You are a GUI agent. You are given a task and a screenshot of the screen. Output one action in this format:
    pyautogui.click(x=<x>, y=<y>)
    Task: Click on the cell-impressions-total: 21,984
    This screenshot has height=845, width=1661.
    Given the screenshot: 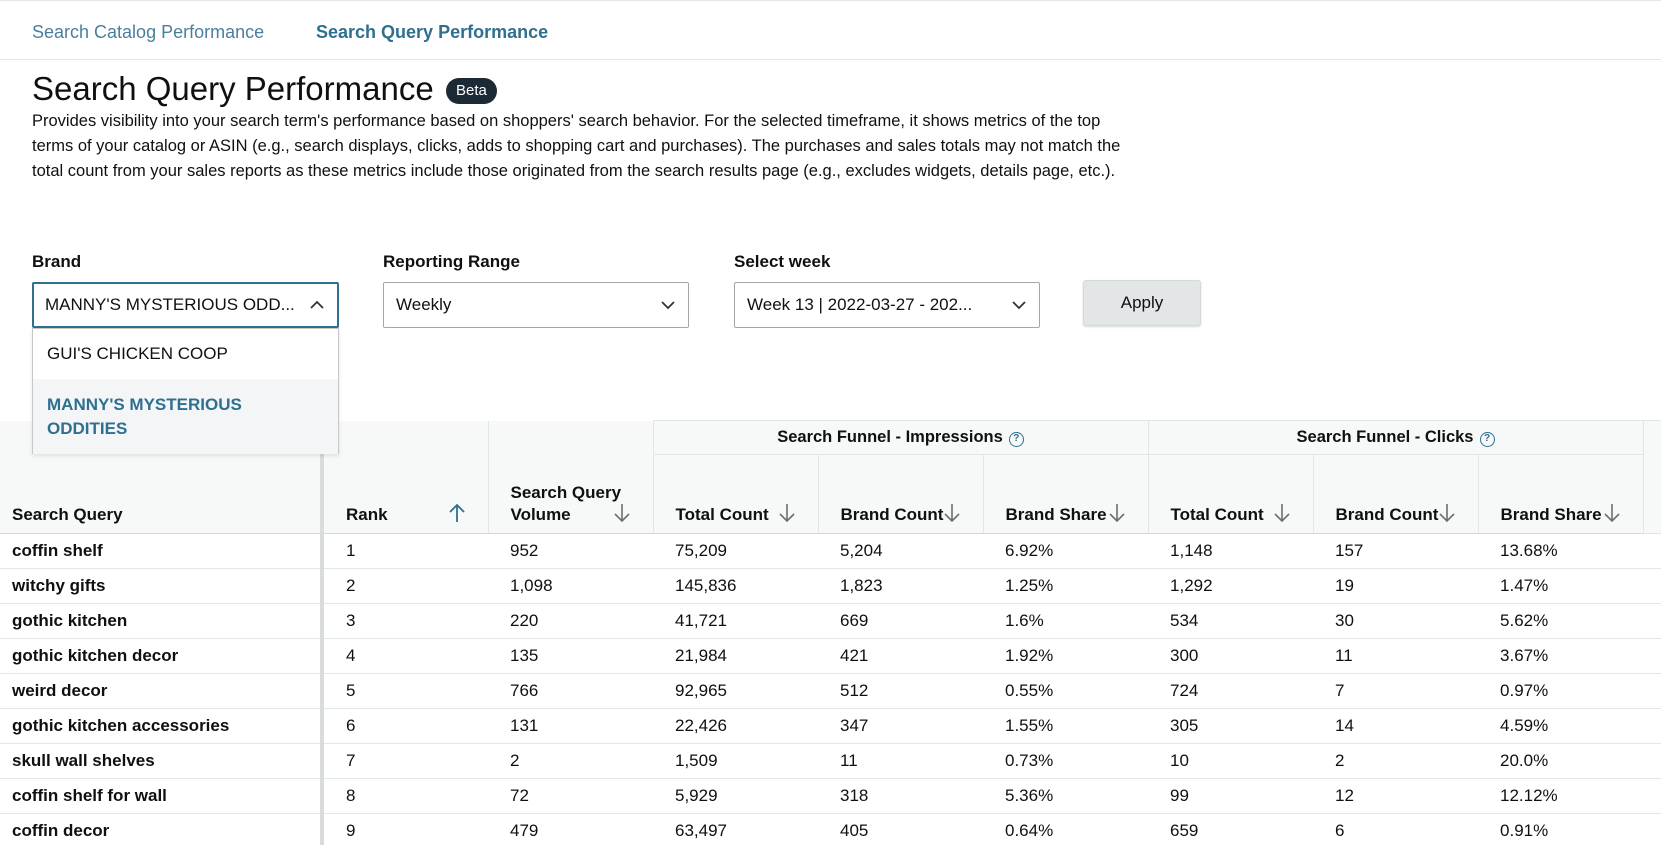 What is the action you would take?
    pyautogui.click(x=735, y=656)
    